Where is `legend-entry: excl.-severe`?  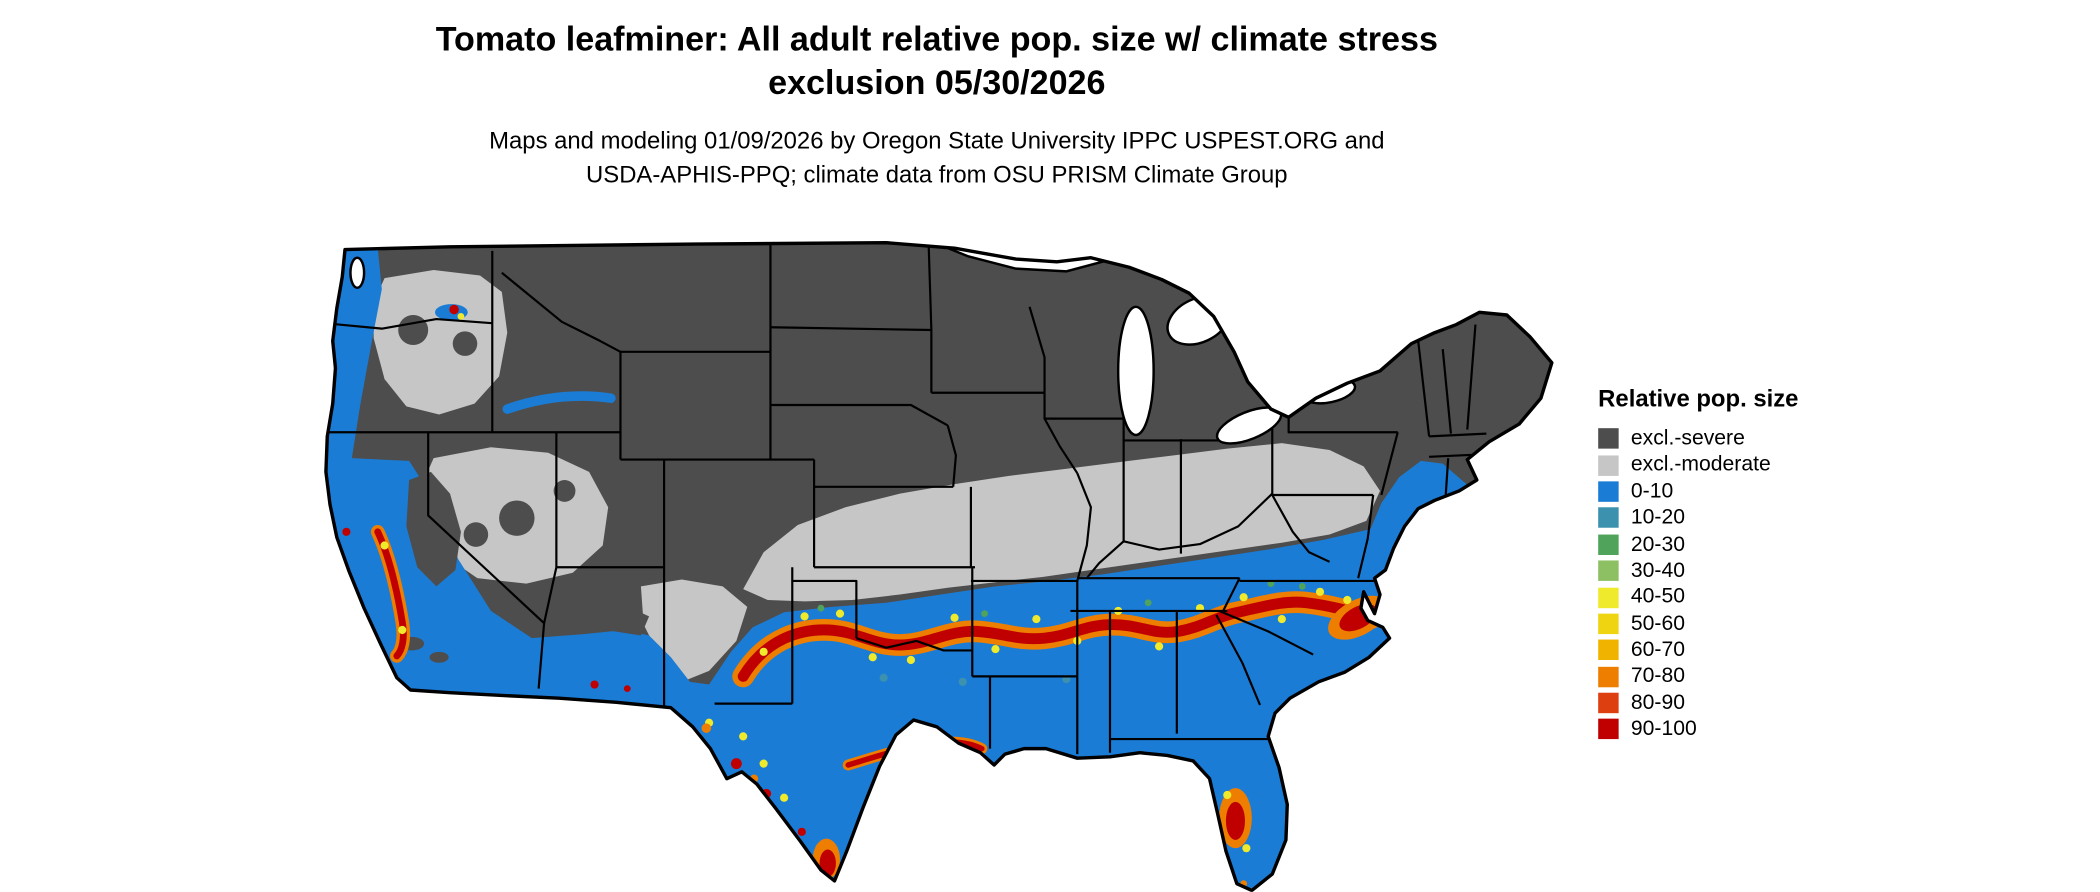 legend-entry: excl.-severe is located at coordinates (1698, 438).